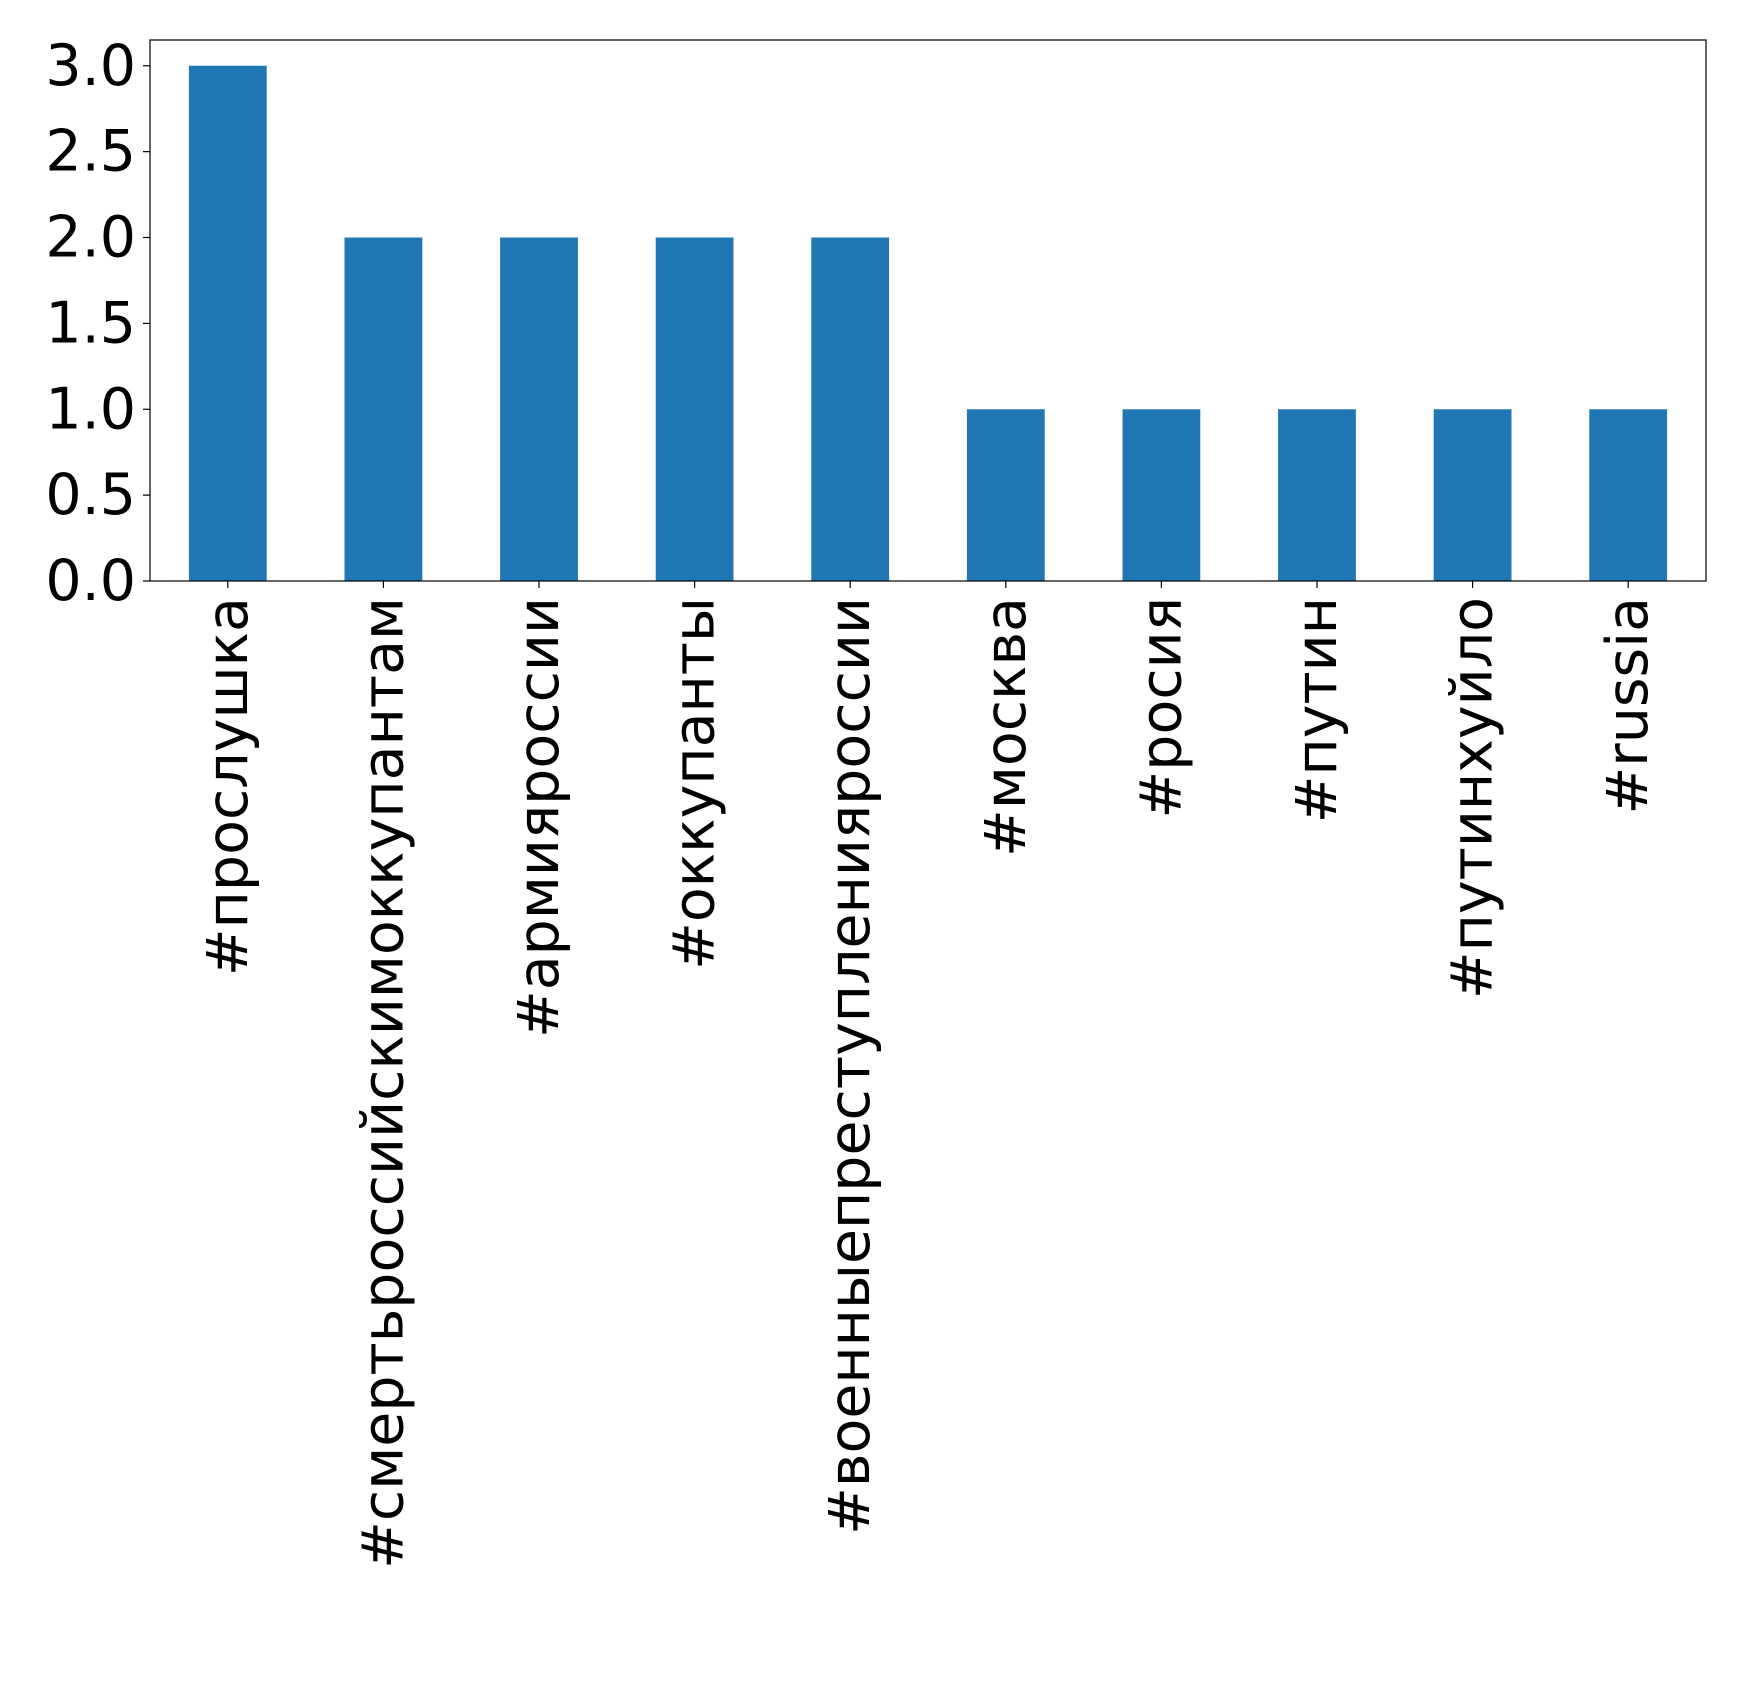  Describe the element at coordinates (850, 1066) in the screenshot. I see `x-tick-label: #военныепреступленияроссии` at that location.